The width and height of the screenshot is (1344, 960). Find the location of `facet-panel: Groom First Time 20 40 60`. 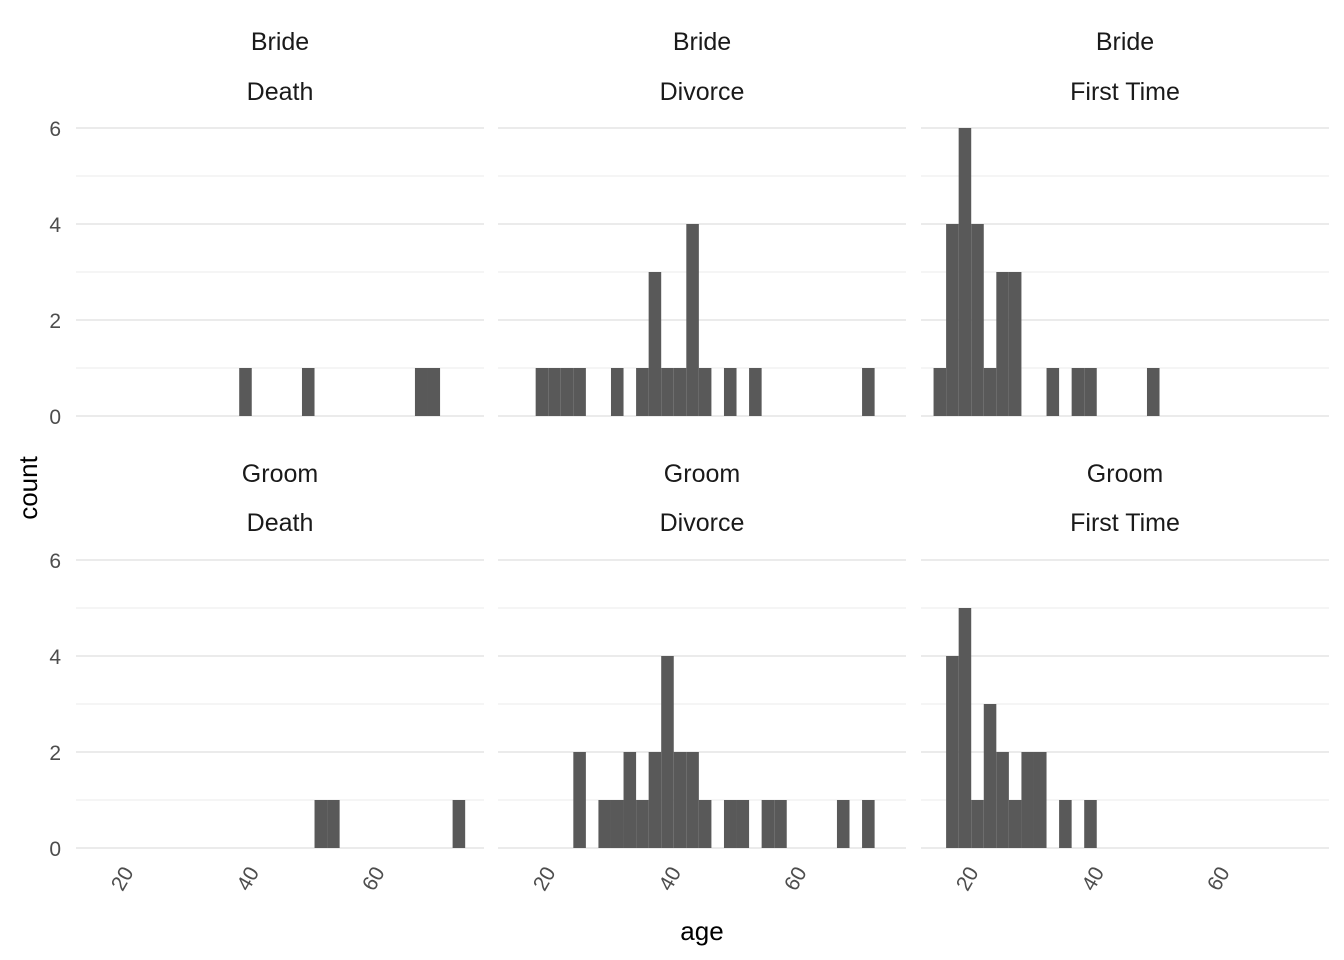

facet-panel: Groom First Time 20 40 60 is located at coordinates (1125, 677).